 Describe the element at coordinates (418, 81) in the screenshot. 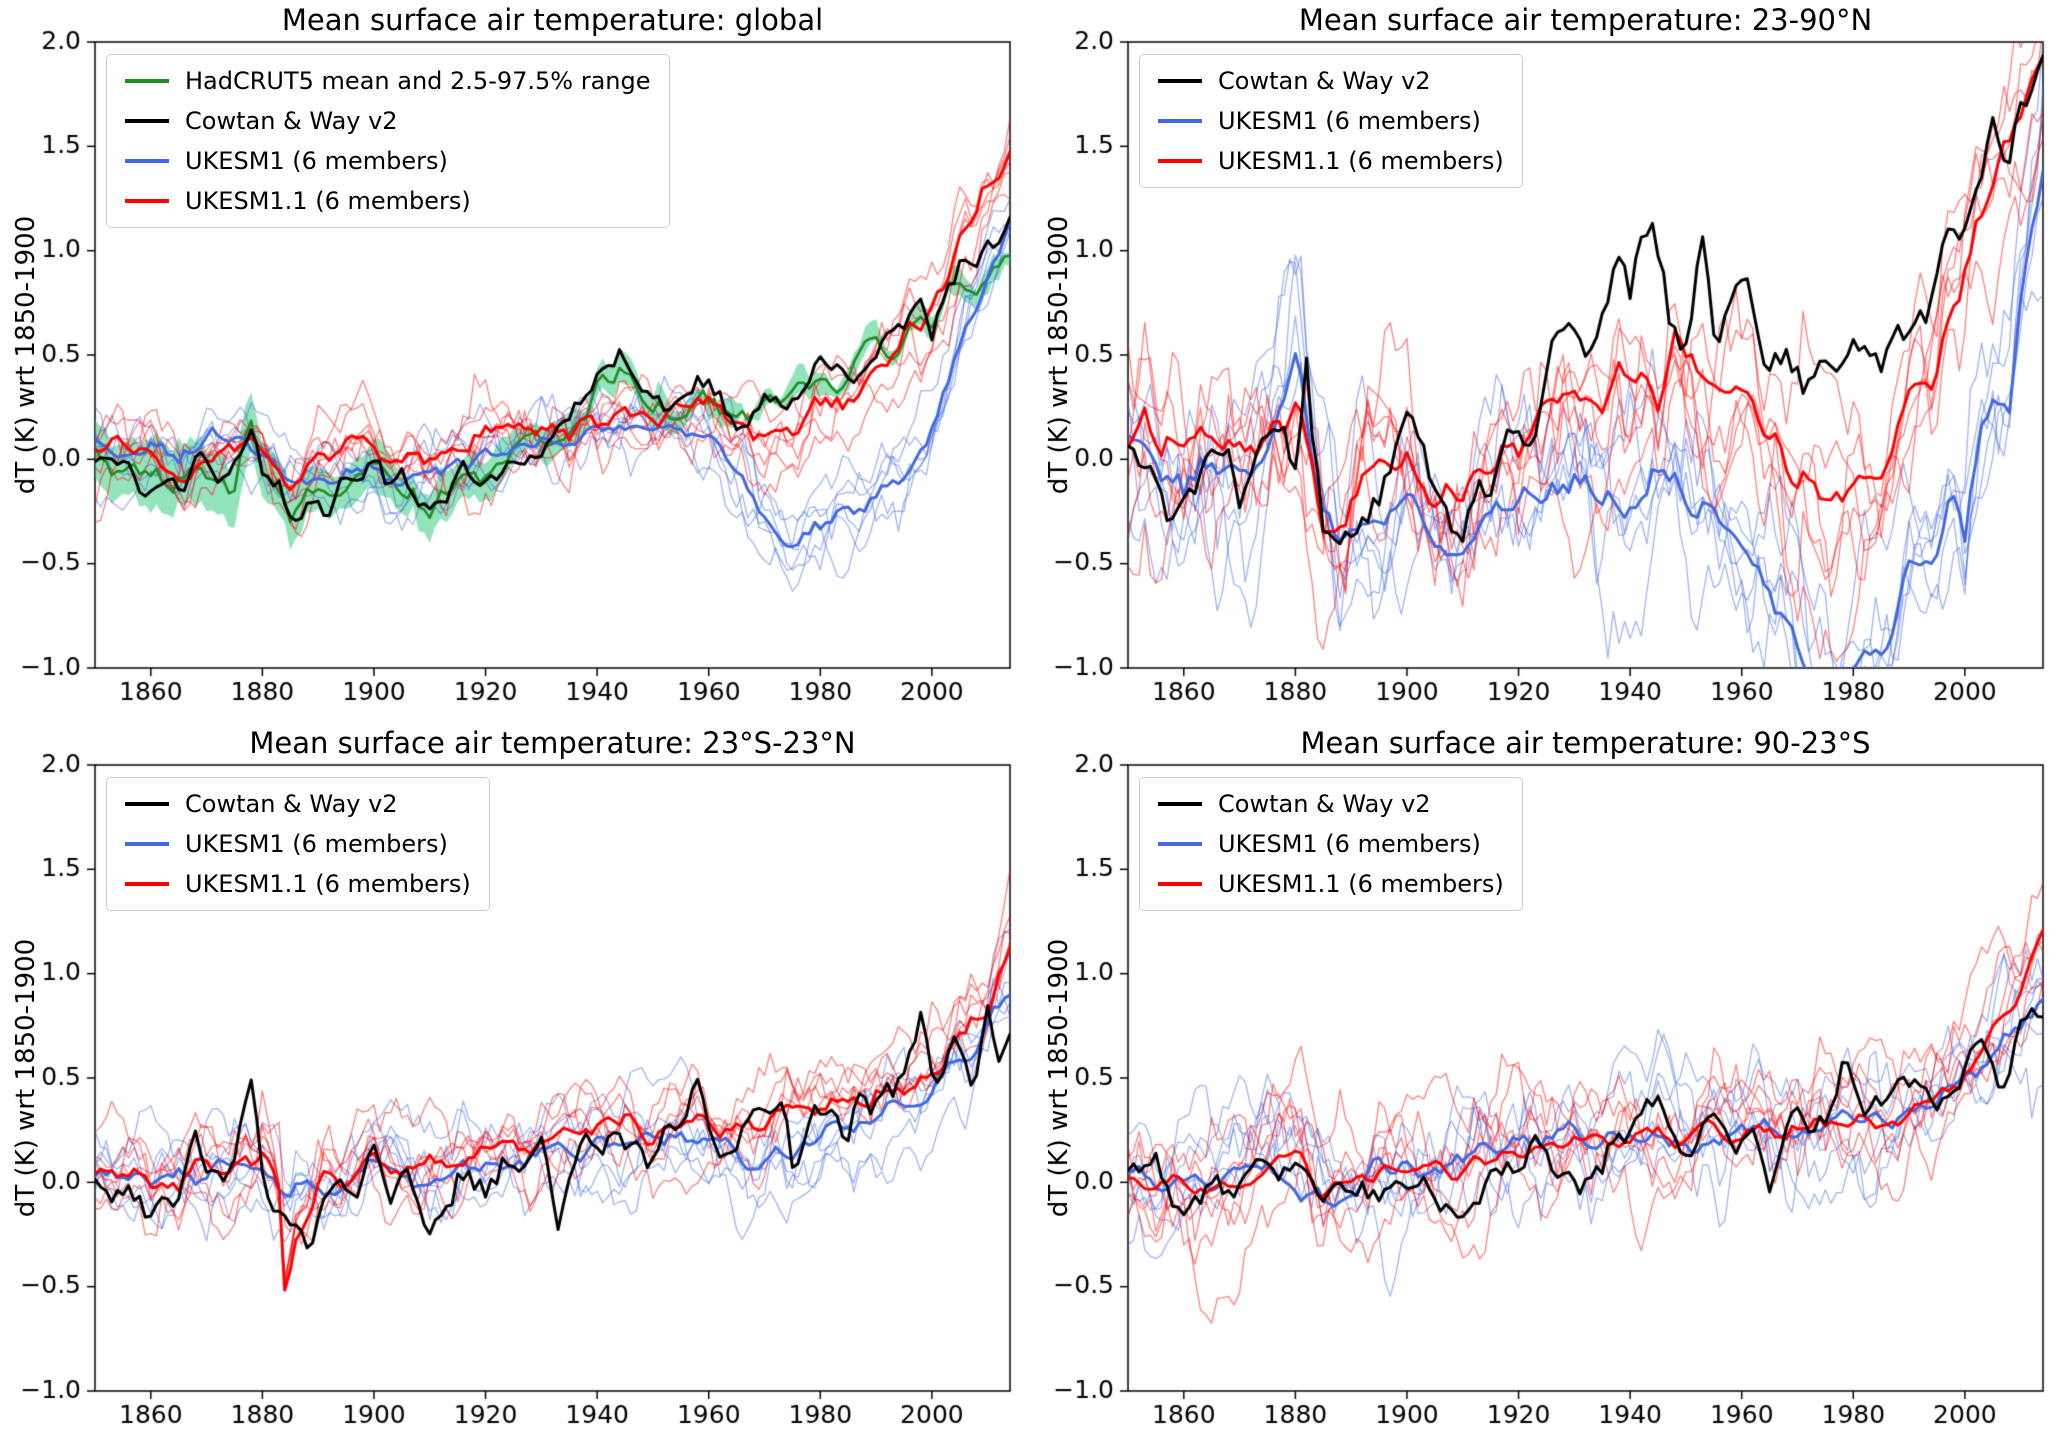

I see `legend-label: HadCRUT5 mean and 2.5-97.5% range` at that location.